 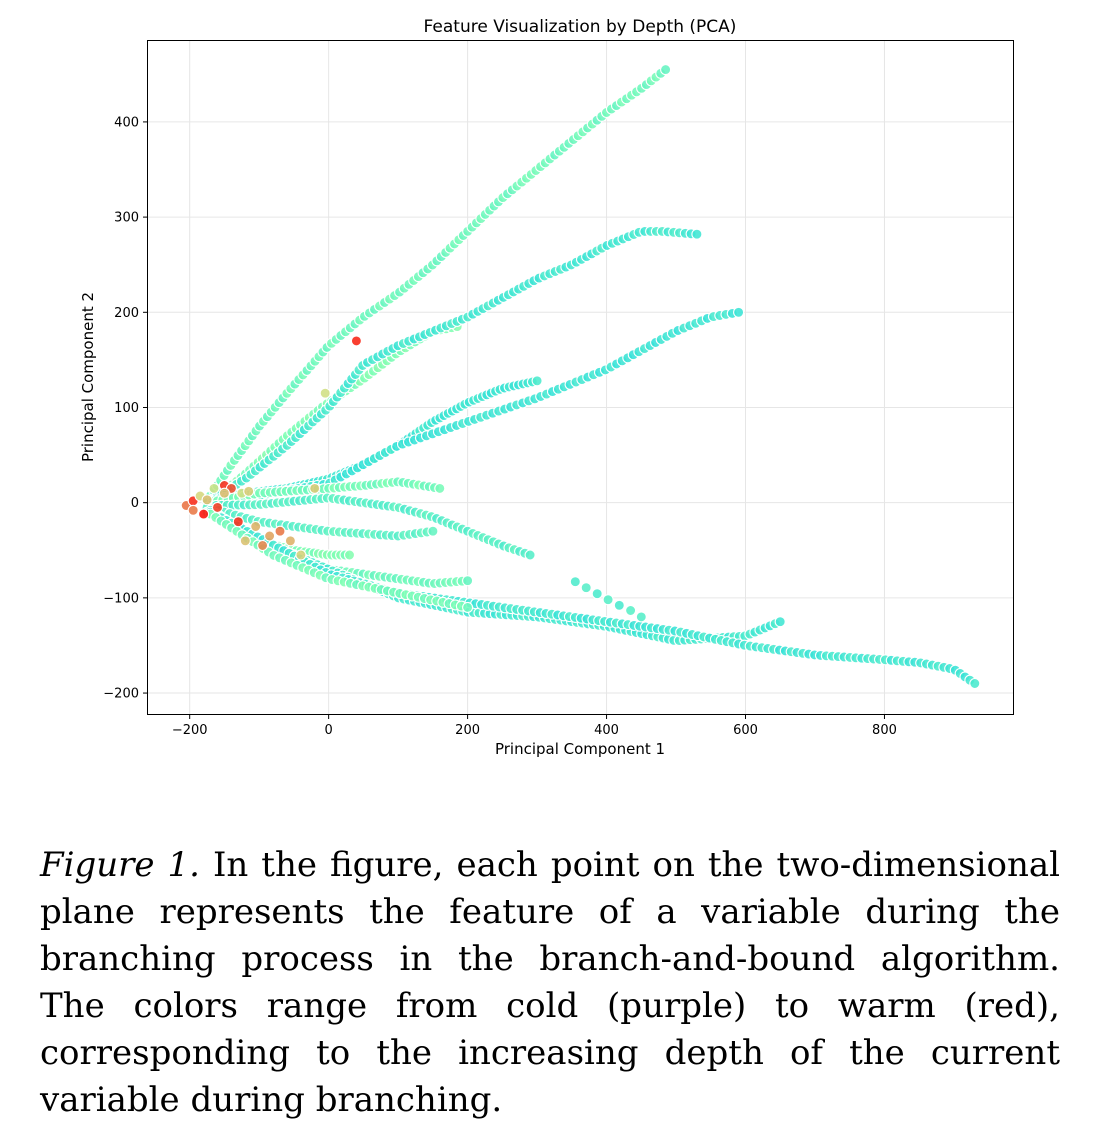 I want to click on x-tick-label: 600, so click(x=745, y=730).